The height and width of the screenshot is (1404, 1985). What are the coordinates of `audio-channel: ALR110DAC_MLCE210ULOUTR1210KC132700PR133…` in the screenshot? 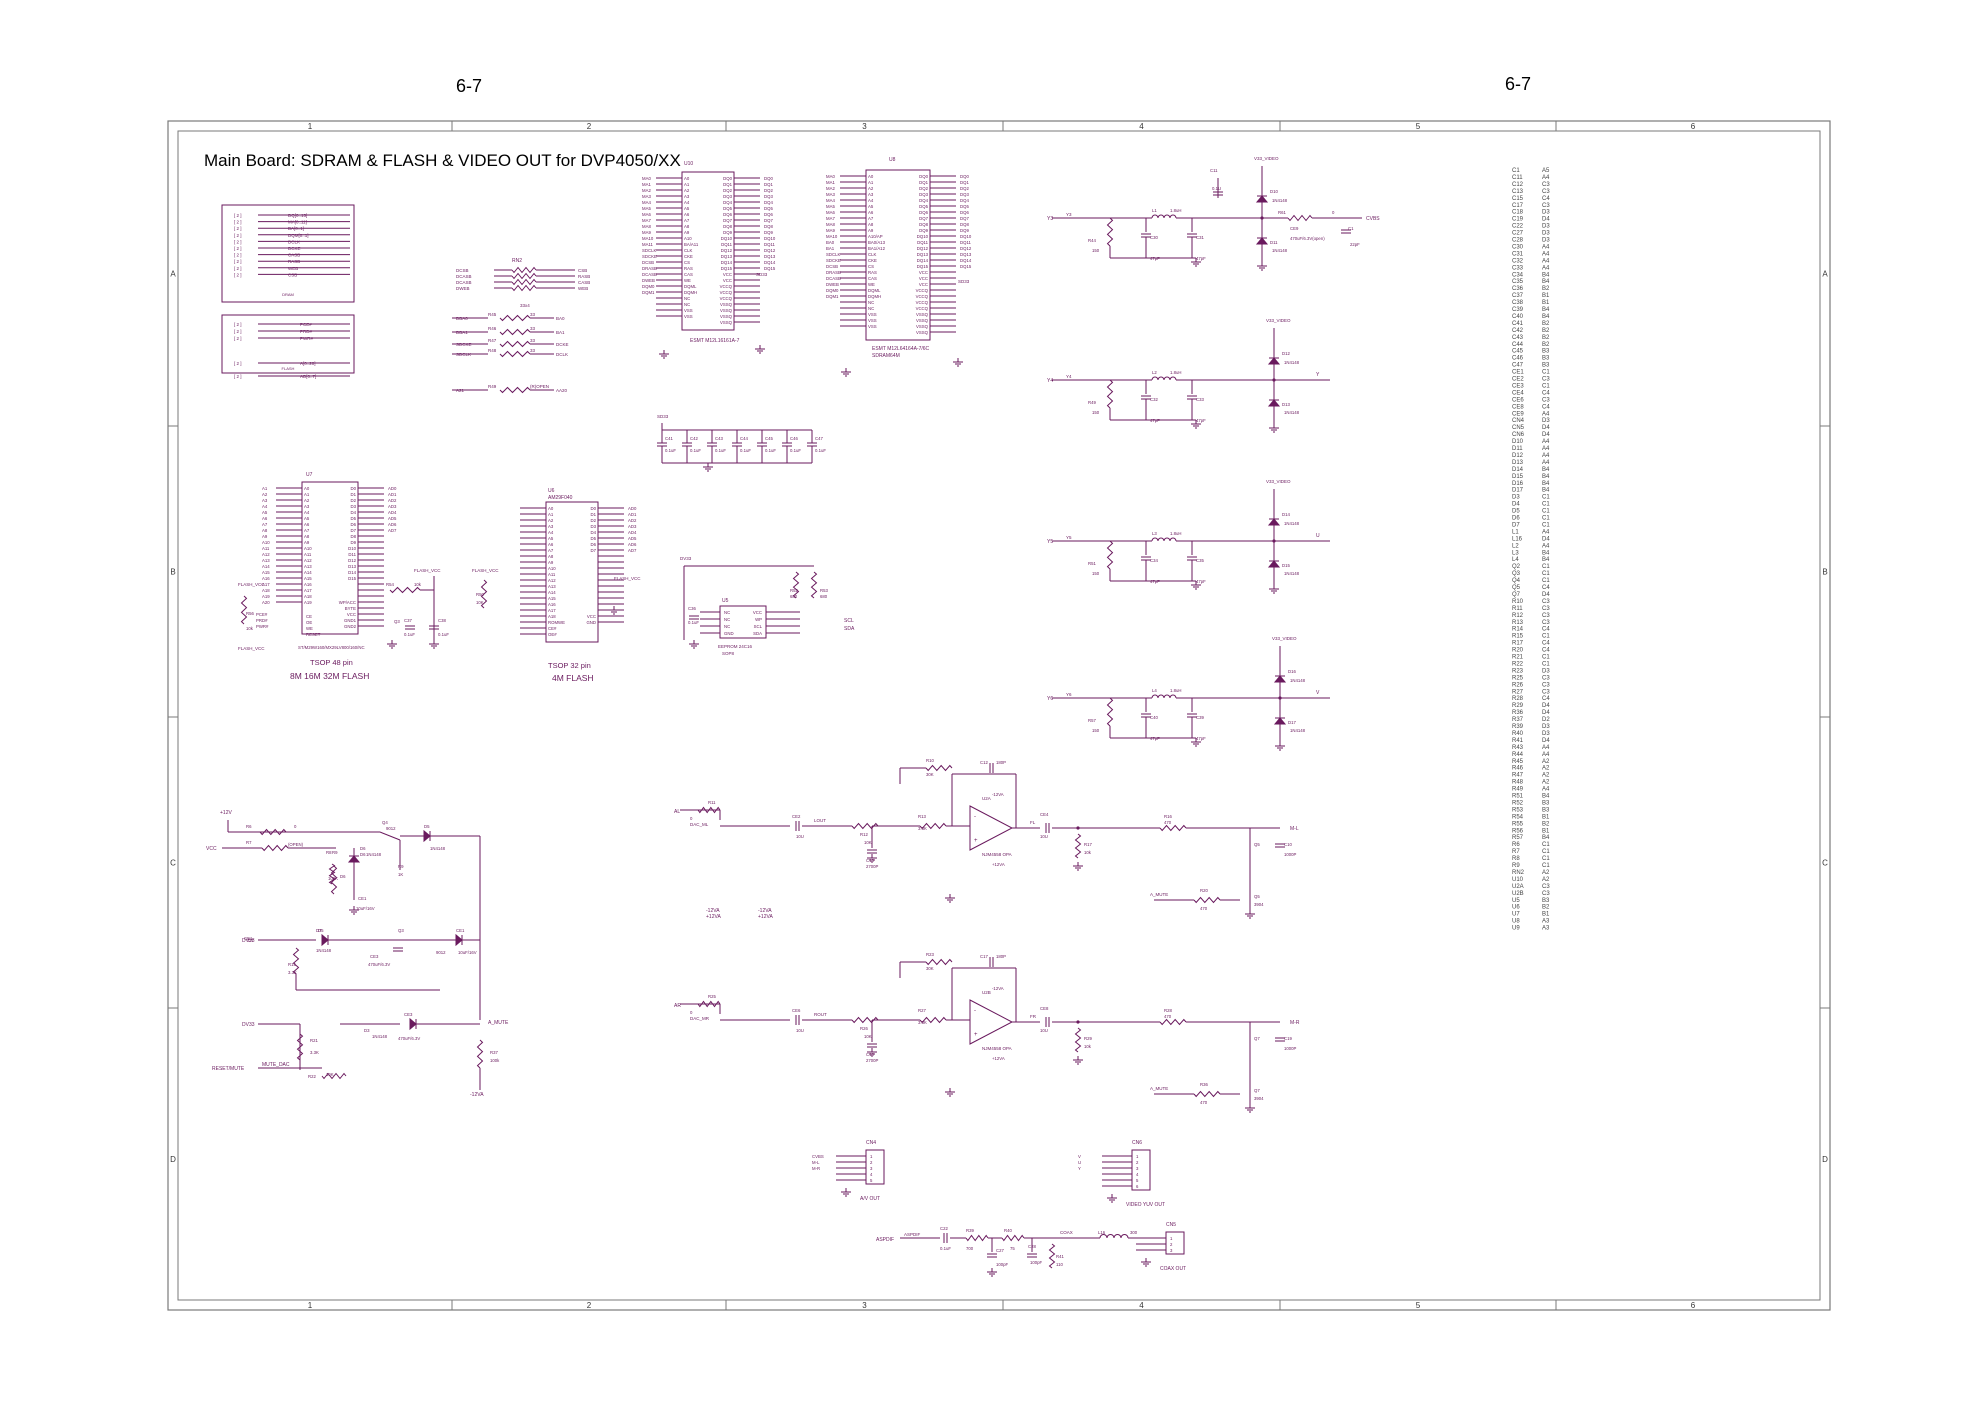 It's located at (986, 838).